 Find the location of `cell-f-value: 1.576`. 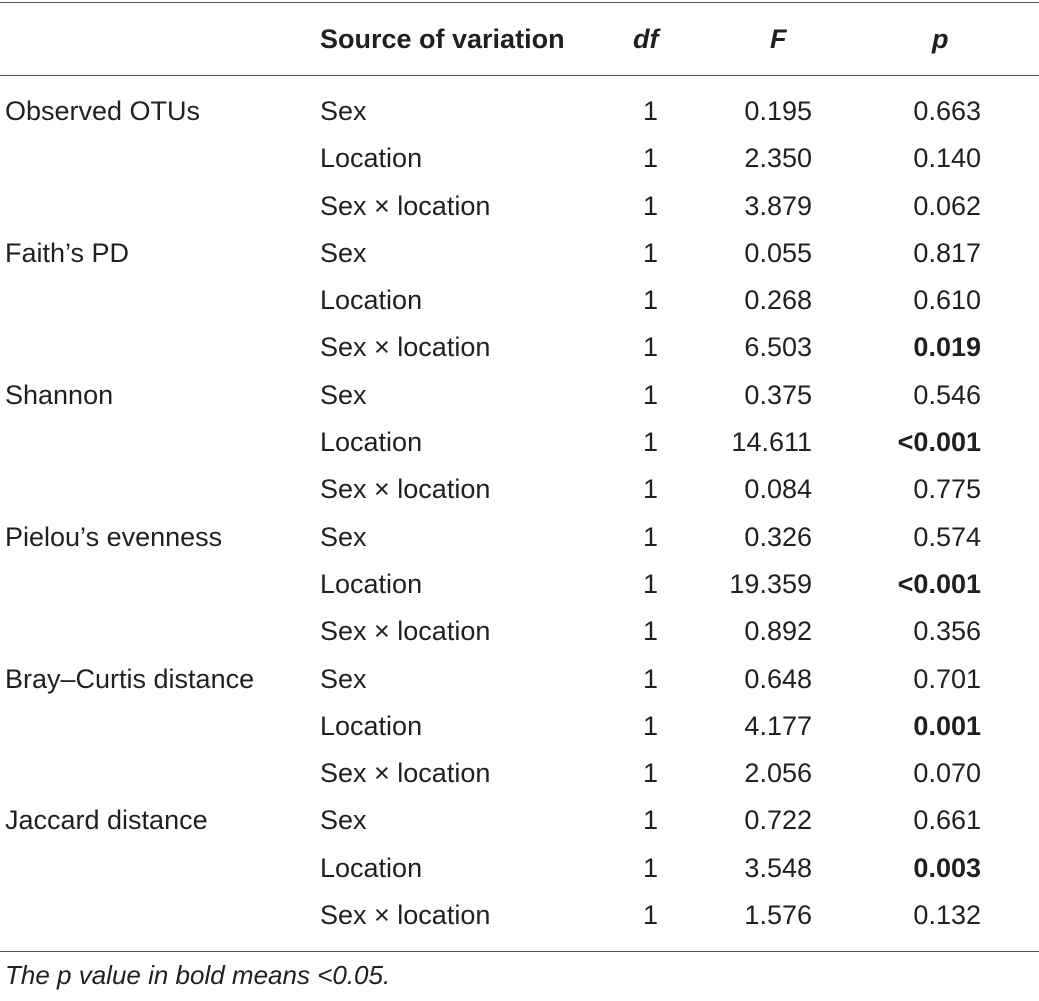

cell-f-value: 1.576 is located at coordinates (778, 915).